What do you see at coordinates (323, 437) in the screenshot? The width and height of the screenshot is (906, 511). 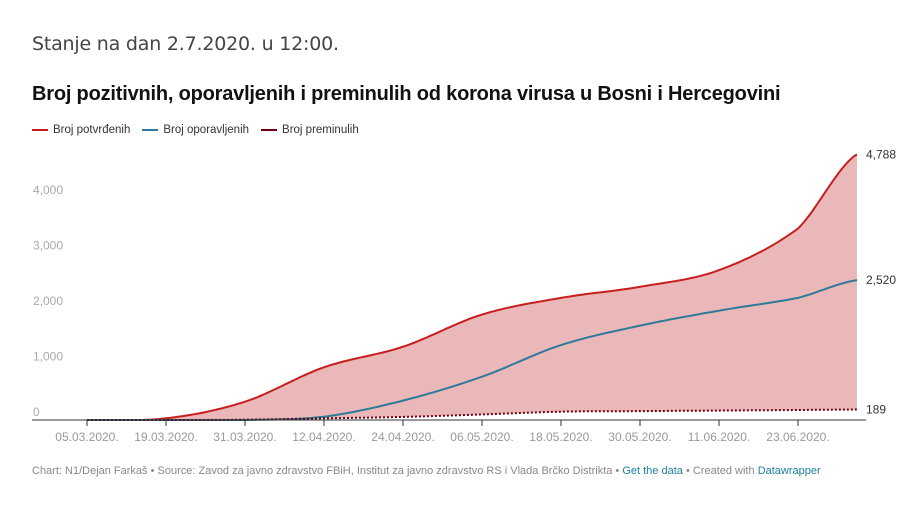 I see `x-tick-label: 12.04.2020.` at bounding box center [323, 437].